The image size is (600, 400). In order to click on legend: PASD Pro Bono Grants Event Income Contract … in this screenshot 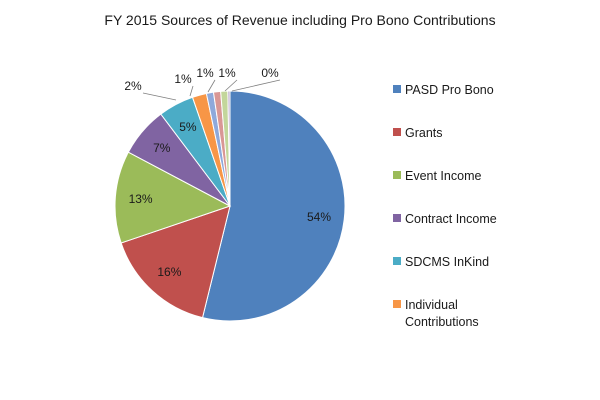, I will do `click(445, 206)`.